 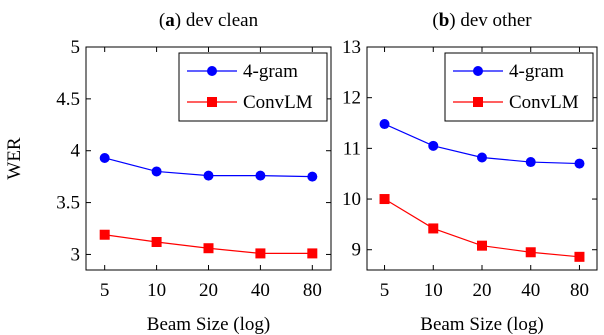 What do you see at coordinates (76, 254) in the screenshot?
I see `y-tick-label: 3` at bounding box center [76, 254].